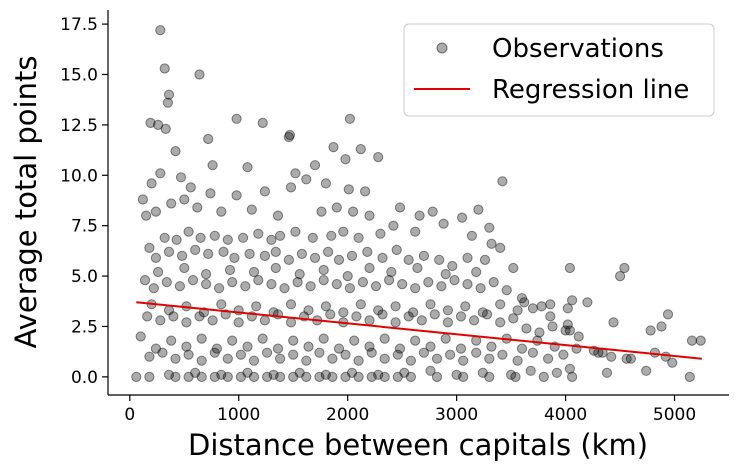 Image resolution: width=737 pixels, height=473 pixels. What do you see at coordinates (456, 415) in the screenshot?
I see `x-tick-label: 3000` at bounding box center [456, 415].